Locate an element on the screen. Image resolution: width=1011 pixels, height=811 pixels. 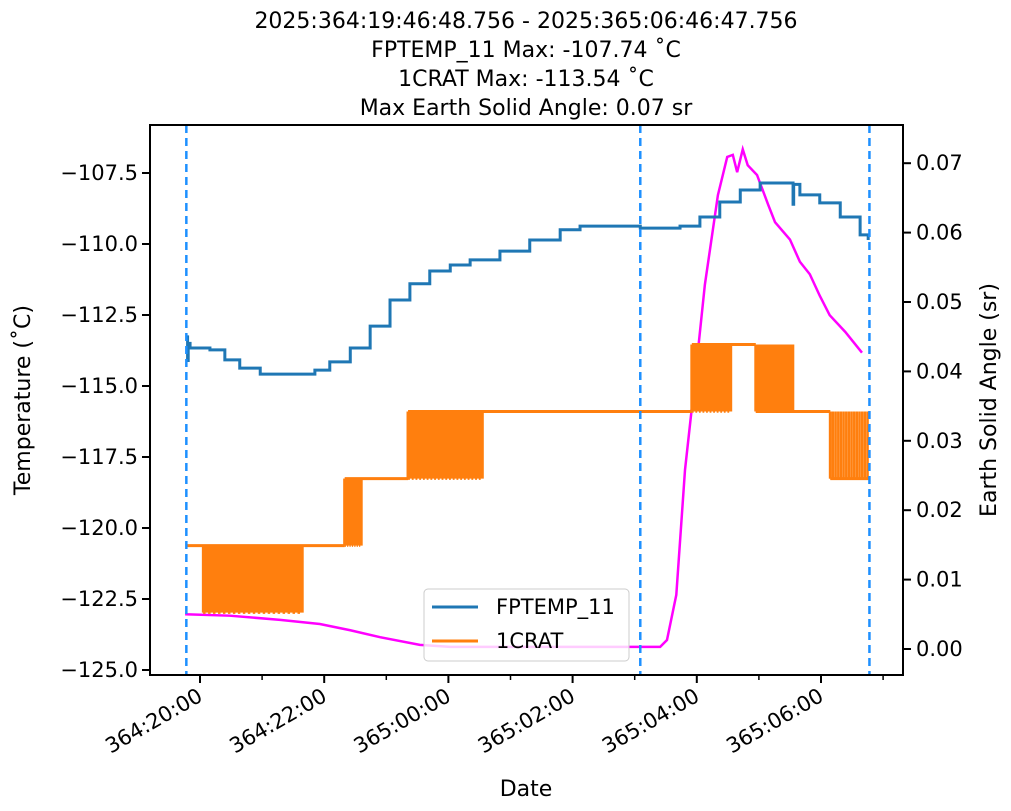
legend-label-fptemp: FPTEMP_11 is located at coordinates (555, 607).